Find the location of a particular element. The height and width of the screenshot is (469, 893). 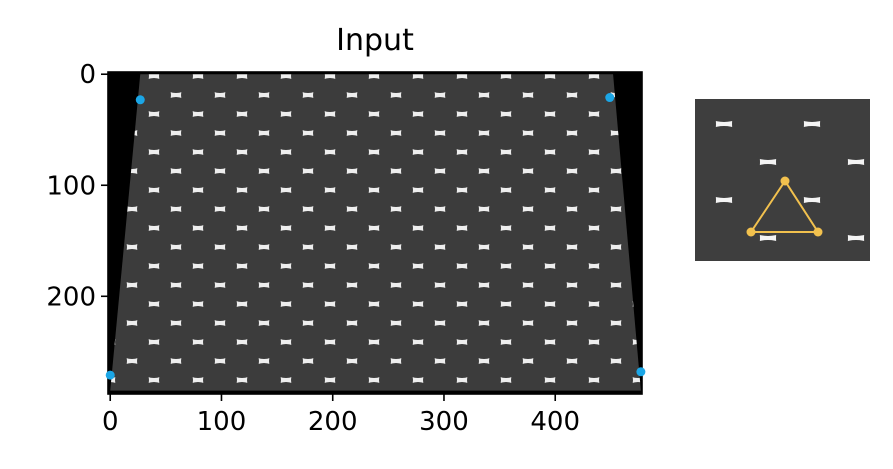

x-tick-label: 400 is located at coordinates (555, 422).